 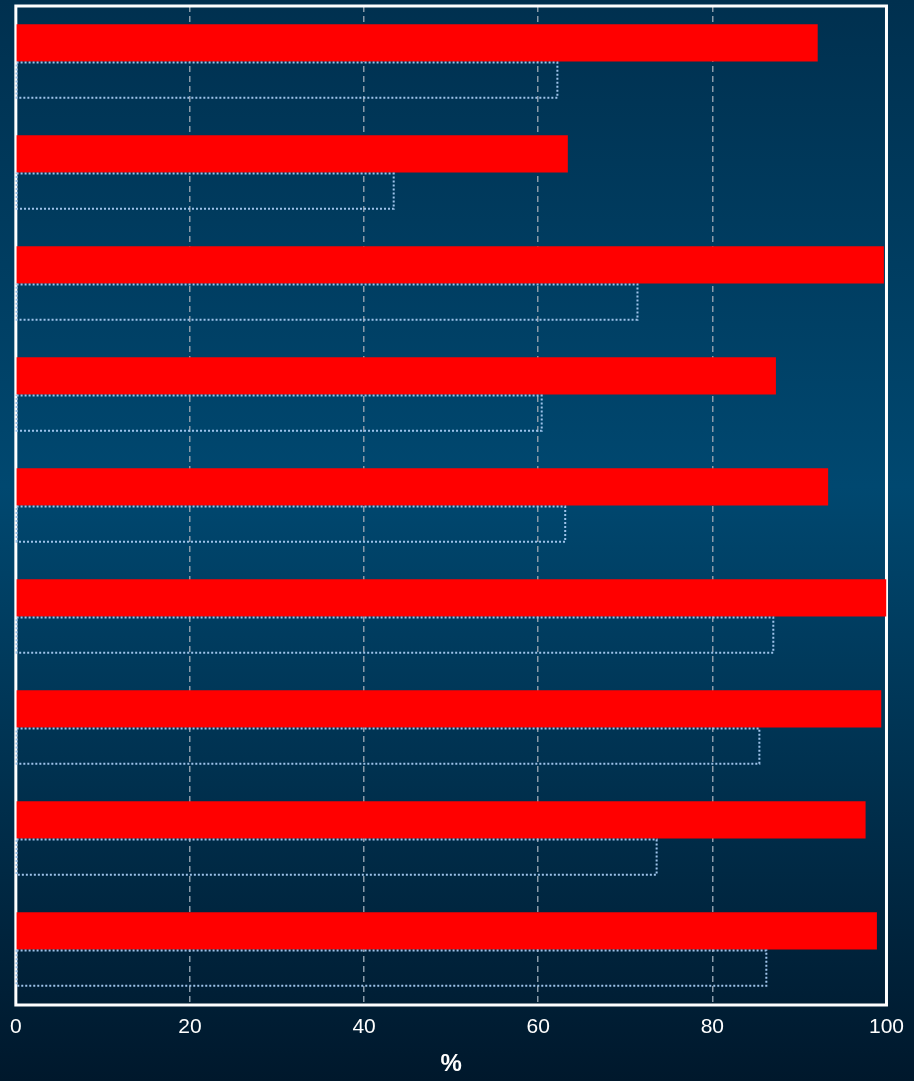 What do you see at coordinates (886, 1026) in the screenshot?
I see `x-tick-label: 100` at bounding box center [886, 1026].